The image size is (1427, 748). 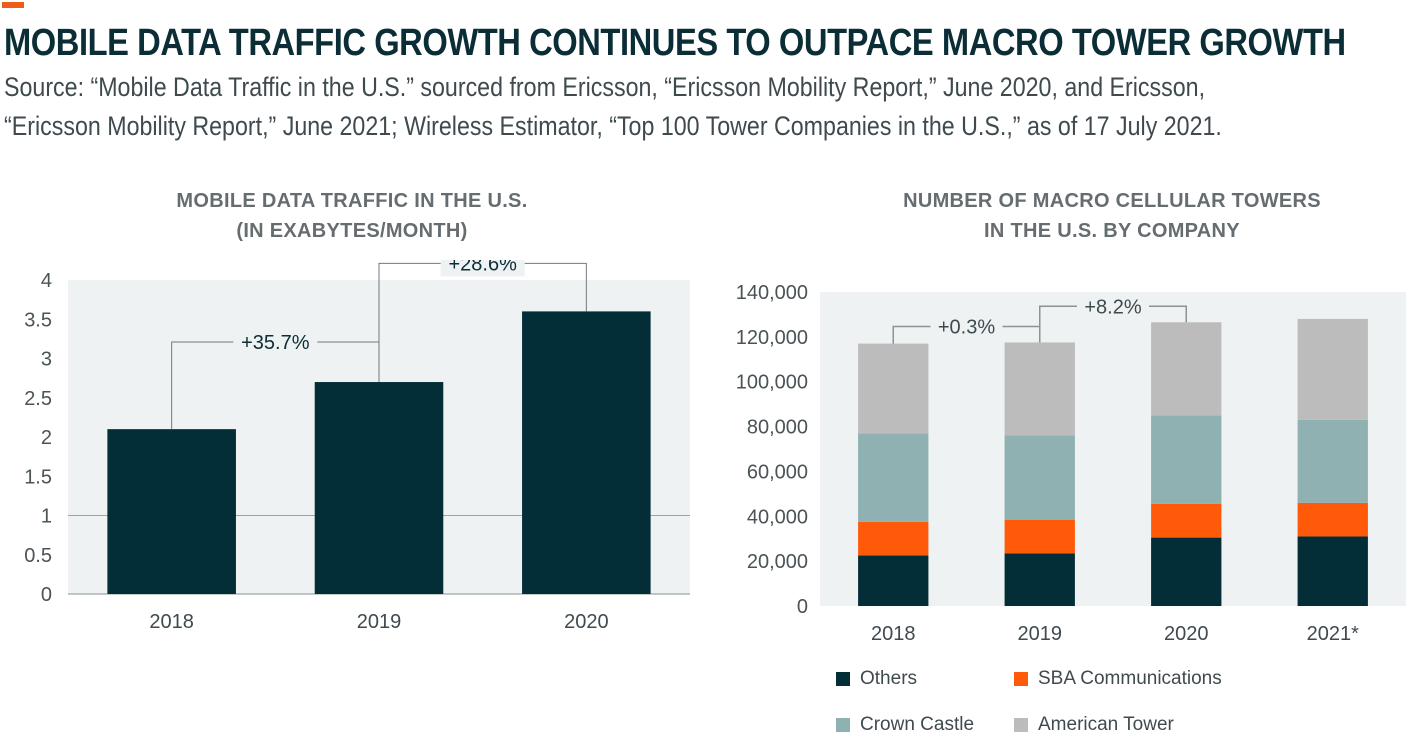 I want to click on bar-segment-crown-castle-2020, so click(x=1186, y=459).